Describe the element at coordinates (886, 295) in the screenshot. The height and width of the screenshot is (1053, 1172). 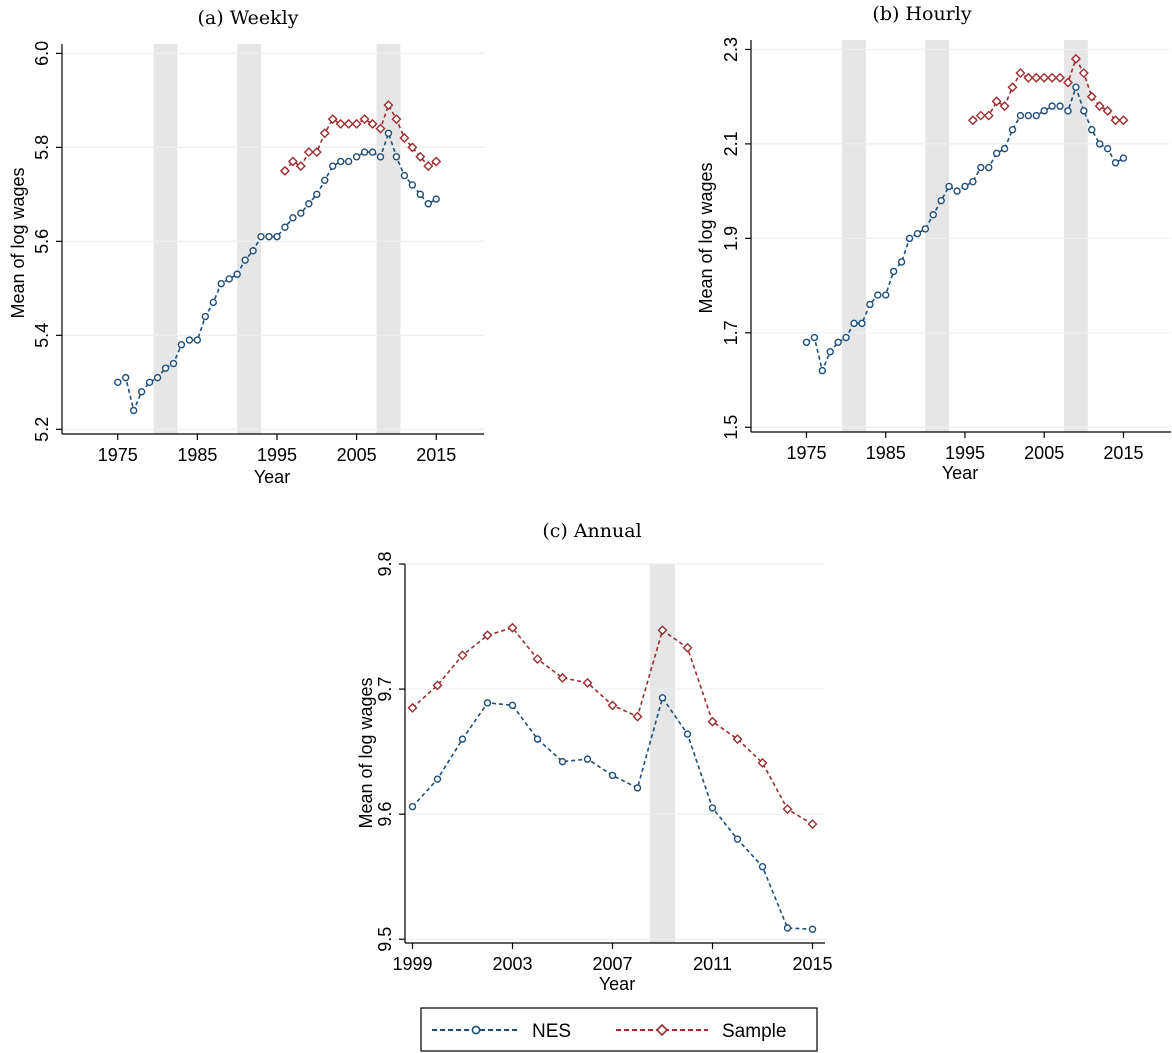
I see `hourly-point-nes-1985` at that location.